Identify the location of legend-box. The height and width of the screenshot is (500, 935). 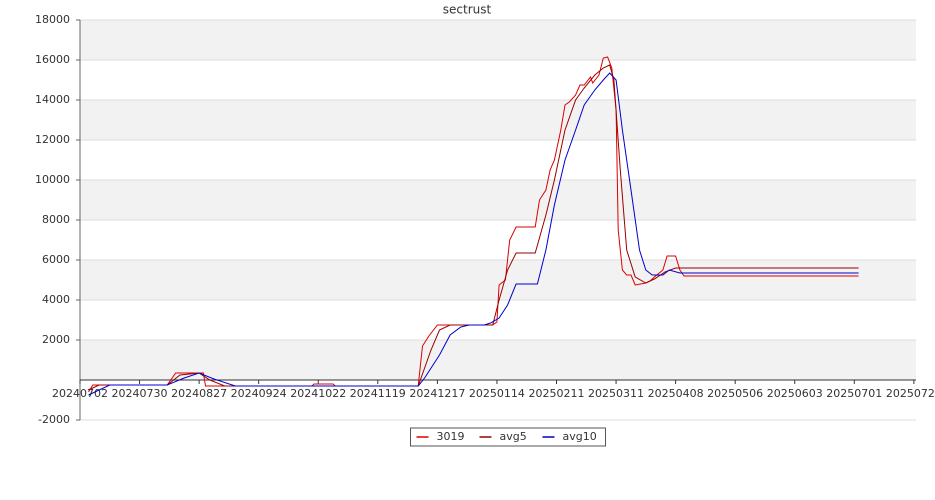
(508, 437).